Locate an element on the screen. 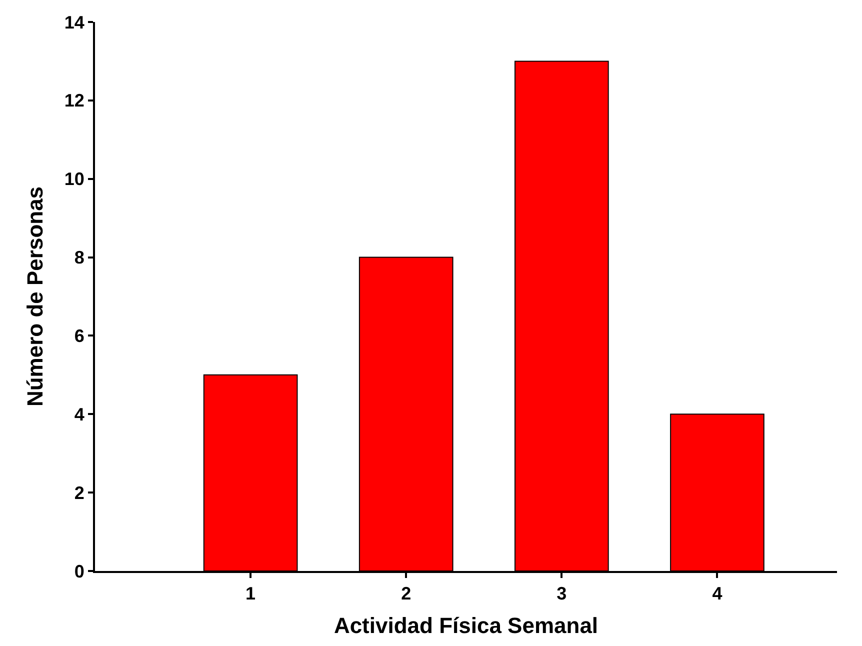 The width and height of the screenshot is (862, 646). y-tick-label: 6 is located at coordinates (79, 336).